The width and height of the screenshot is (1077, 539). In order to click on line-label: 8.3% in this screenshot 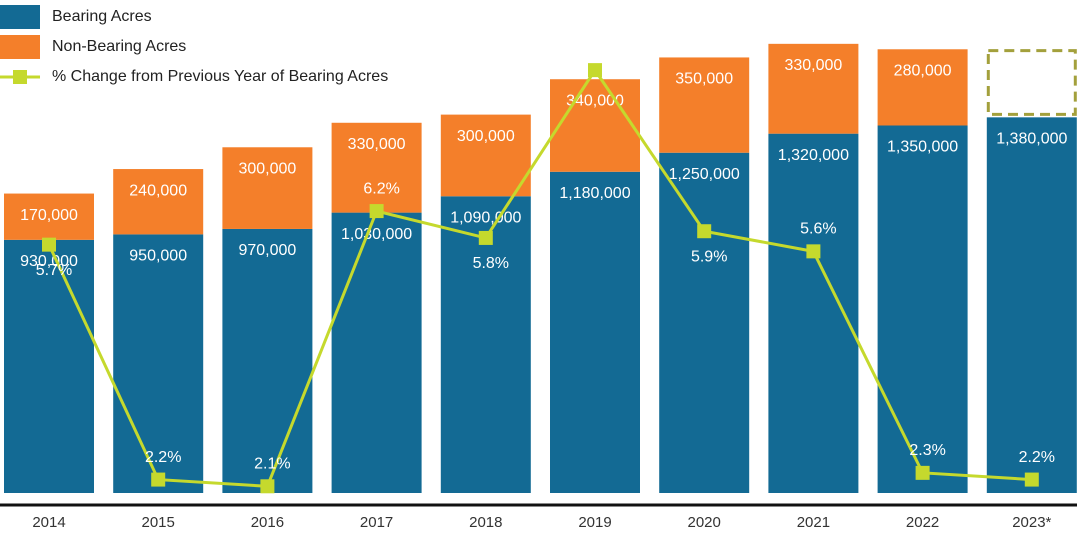, I will do `click(600, 47)`.